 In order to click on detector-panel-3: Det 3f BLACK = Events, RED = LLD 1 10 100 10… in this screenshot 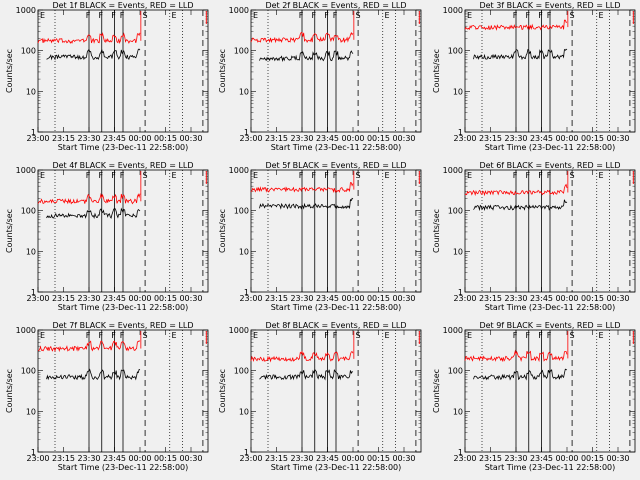, I will do `click(533, 80)`.